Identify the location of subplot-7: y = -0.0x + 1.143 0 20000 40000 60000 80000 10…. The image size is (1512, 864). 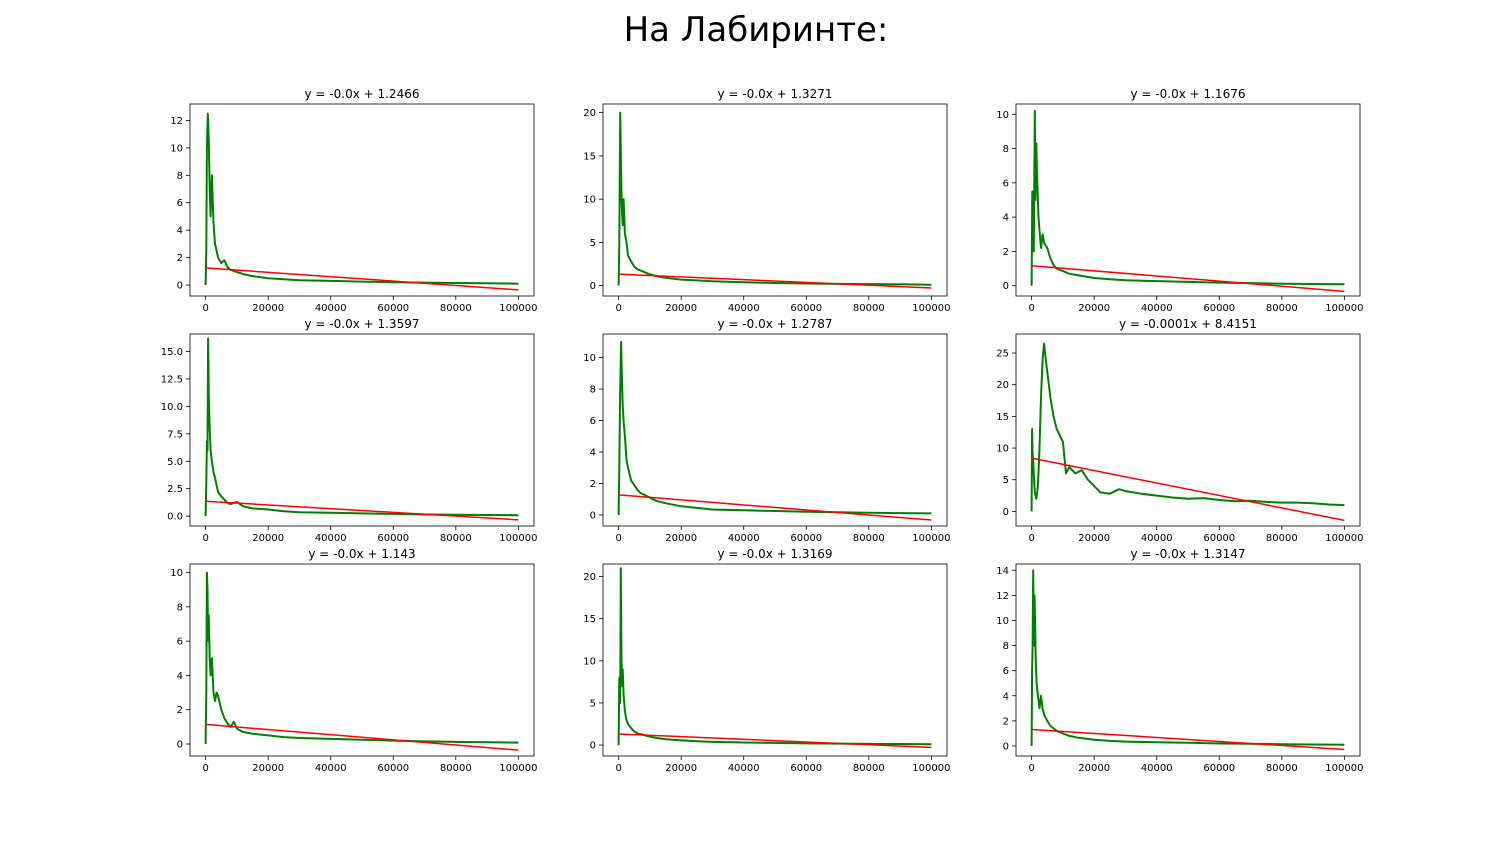
(353, 660).